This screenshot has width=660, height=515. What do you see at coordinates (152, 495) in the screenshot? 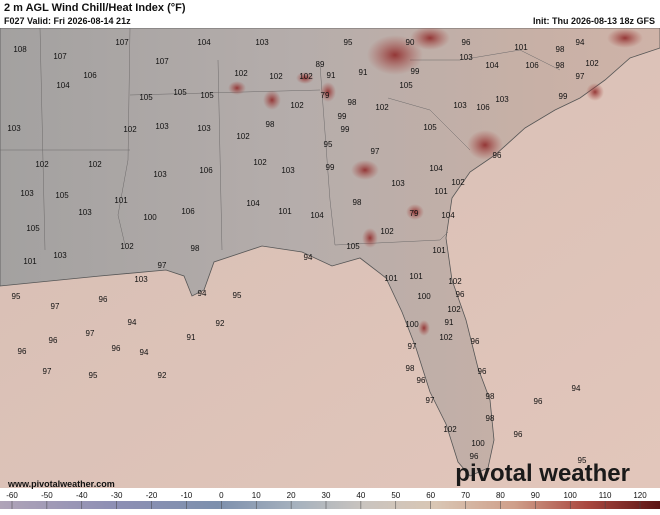
I see `colorbar-tick-label: -20` at bounding box center [152, 495].